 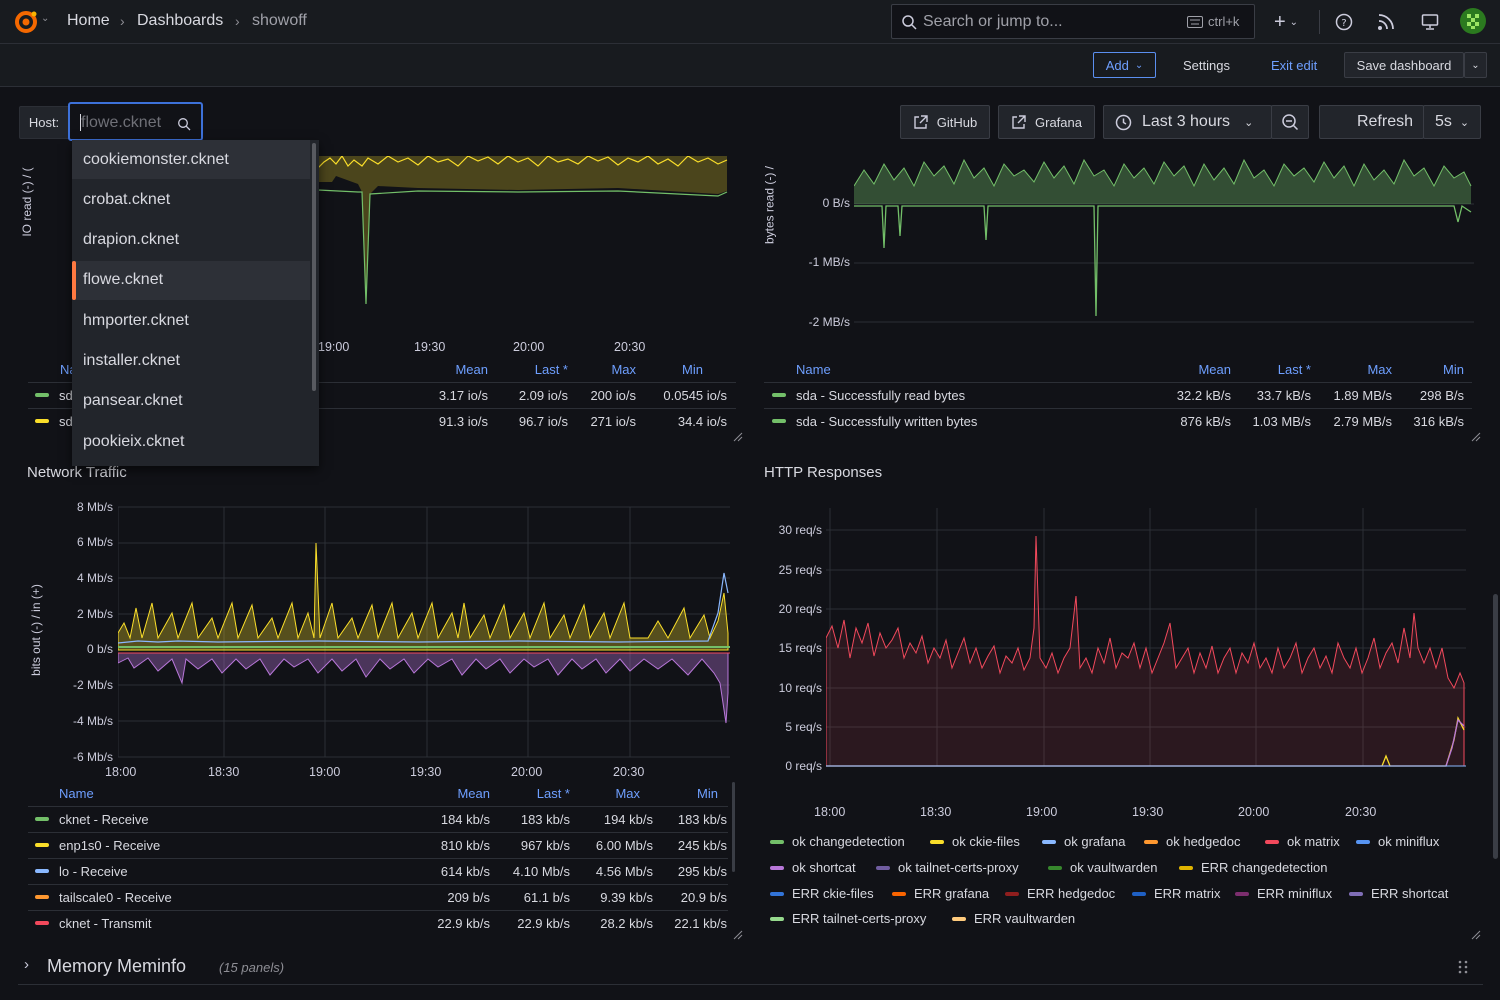 What do you see at coordinates (115, 897) in the screenshot?
I see `network-legend-row-name: tailscale0 - Receive` at bounding box center [115, 897].